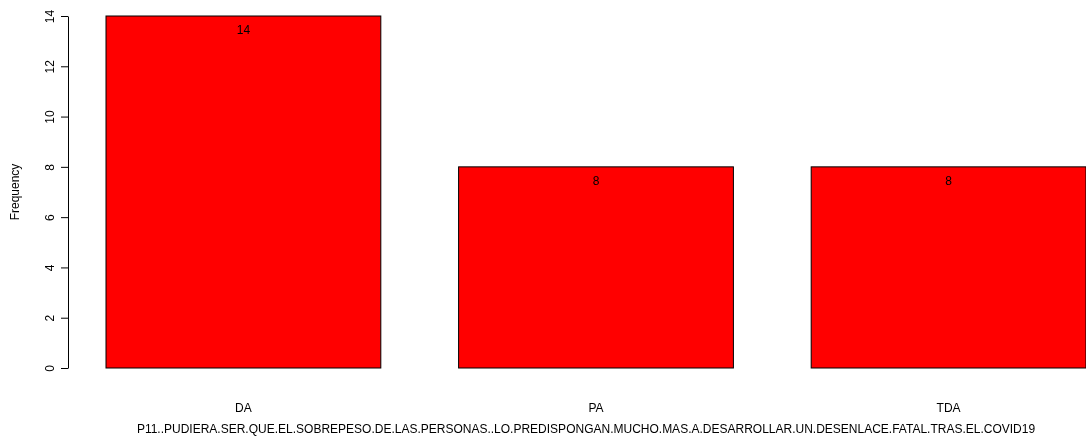  What do you see at coordinates (50, 268) in the screenshot?
I see `y-tick-label: 4` at bounding box center [50, 268].